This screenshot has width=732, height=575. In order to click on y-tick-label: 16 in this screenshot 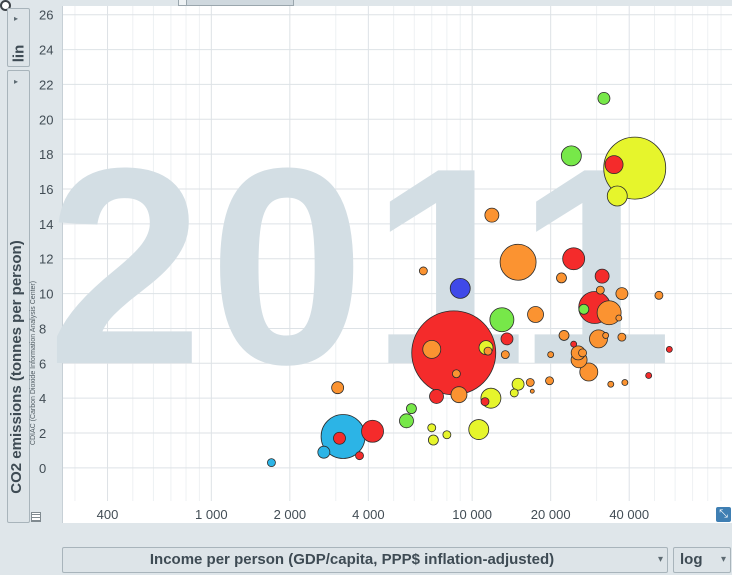, I will do `click(46, 189)`.